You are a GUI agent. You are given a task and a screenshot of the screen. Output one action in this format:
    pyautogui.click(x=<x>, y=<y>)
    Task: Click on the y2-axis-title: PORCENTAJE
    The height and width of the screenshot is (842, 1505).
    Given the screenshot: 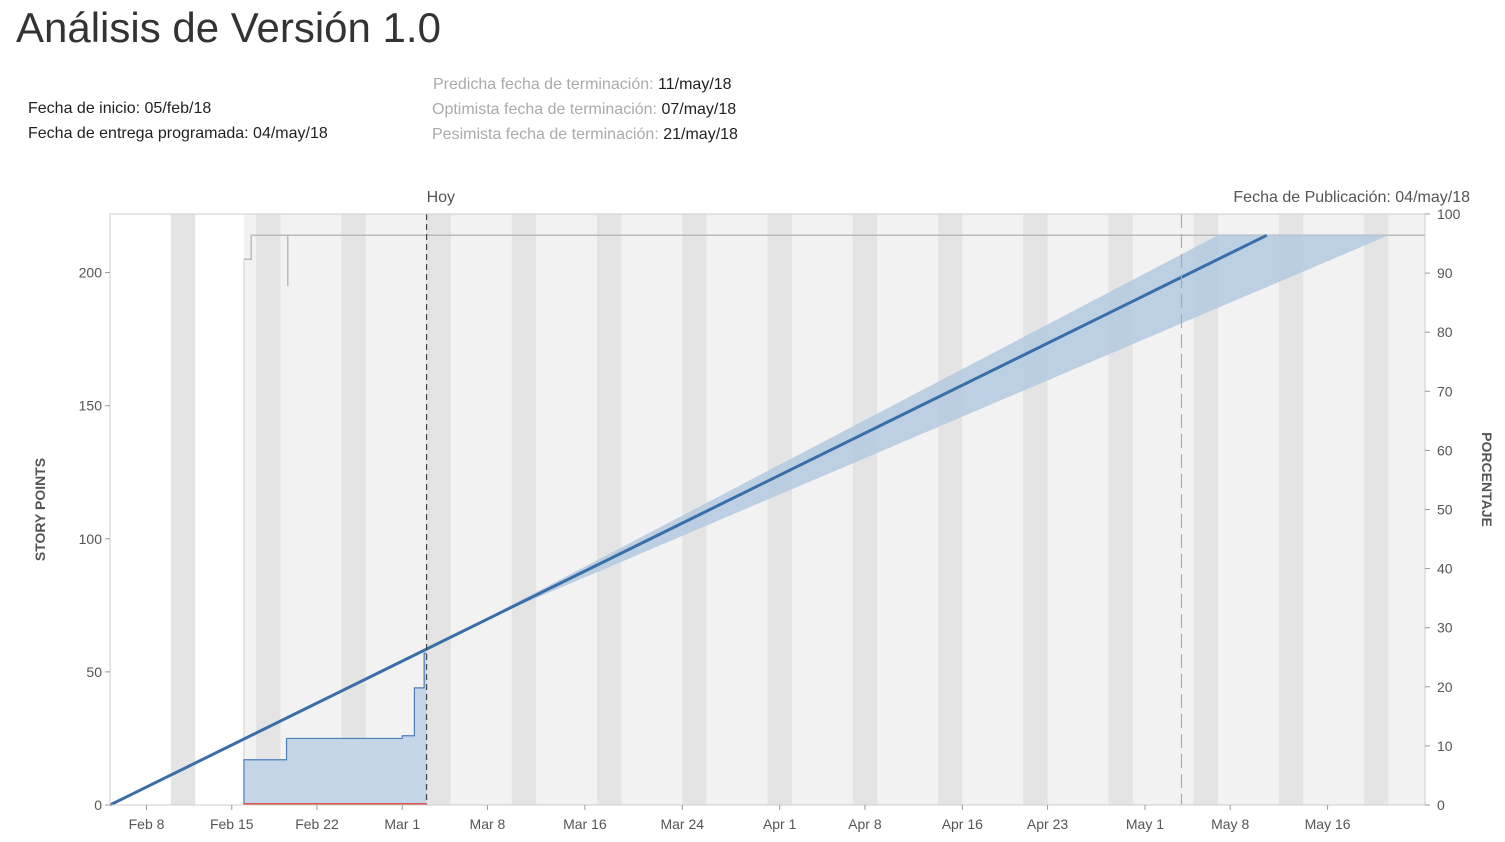 What is the action you would take?
    pyautogui.click(x=1487, y=479)
    